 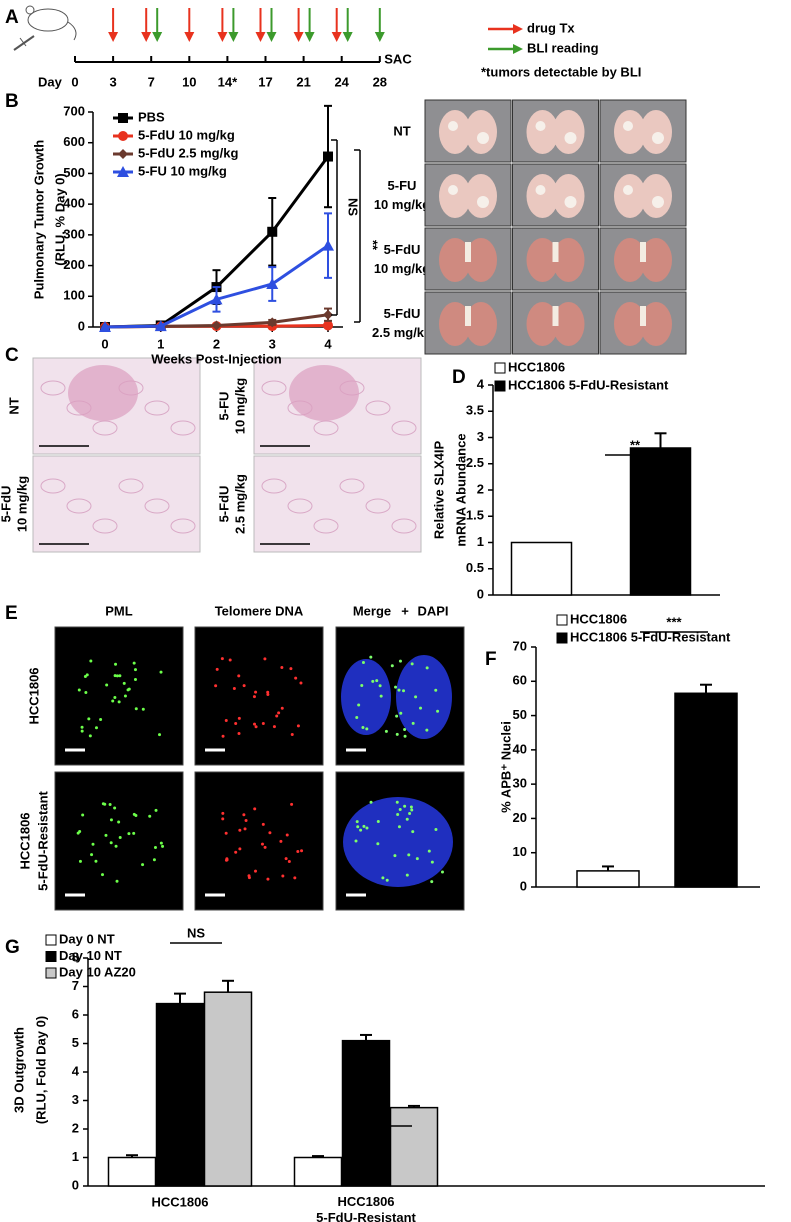 I want to click on legend-label: HCC1806 5-FdU-Resistant, so click(x=588, y=384).